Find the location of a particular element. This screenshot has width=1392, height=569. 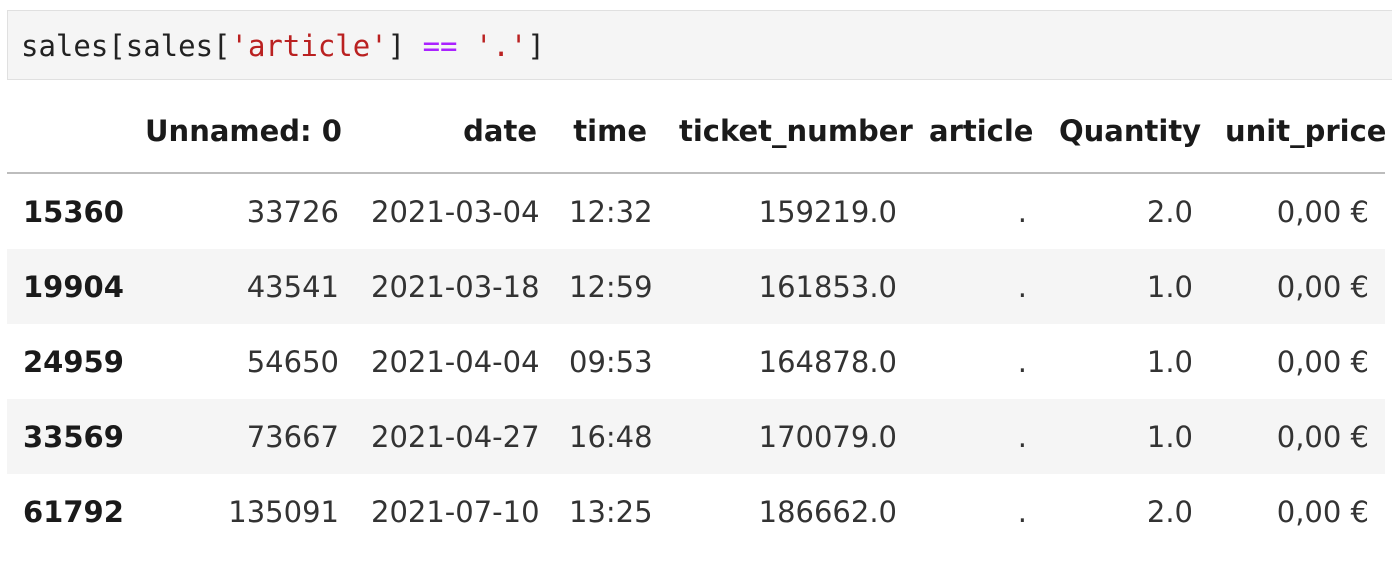

table-cell: 2021-03-04 is located at coordinates (455, 211).